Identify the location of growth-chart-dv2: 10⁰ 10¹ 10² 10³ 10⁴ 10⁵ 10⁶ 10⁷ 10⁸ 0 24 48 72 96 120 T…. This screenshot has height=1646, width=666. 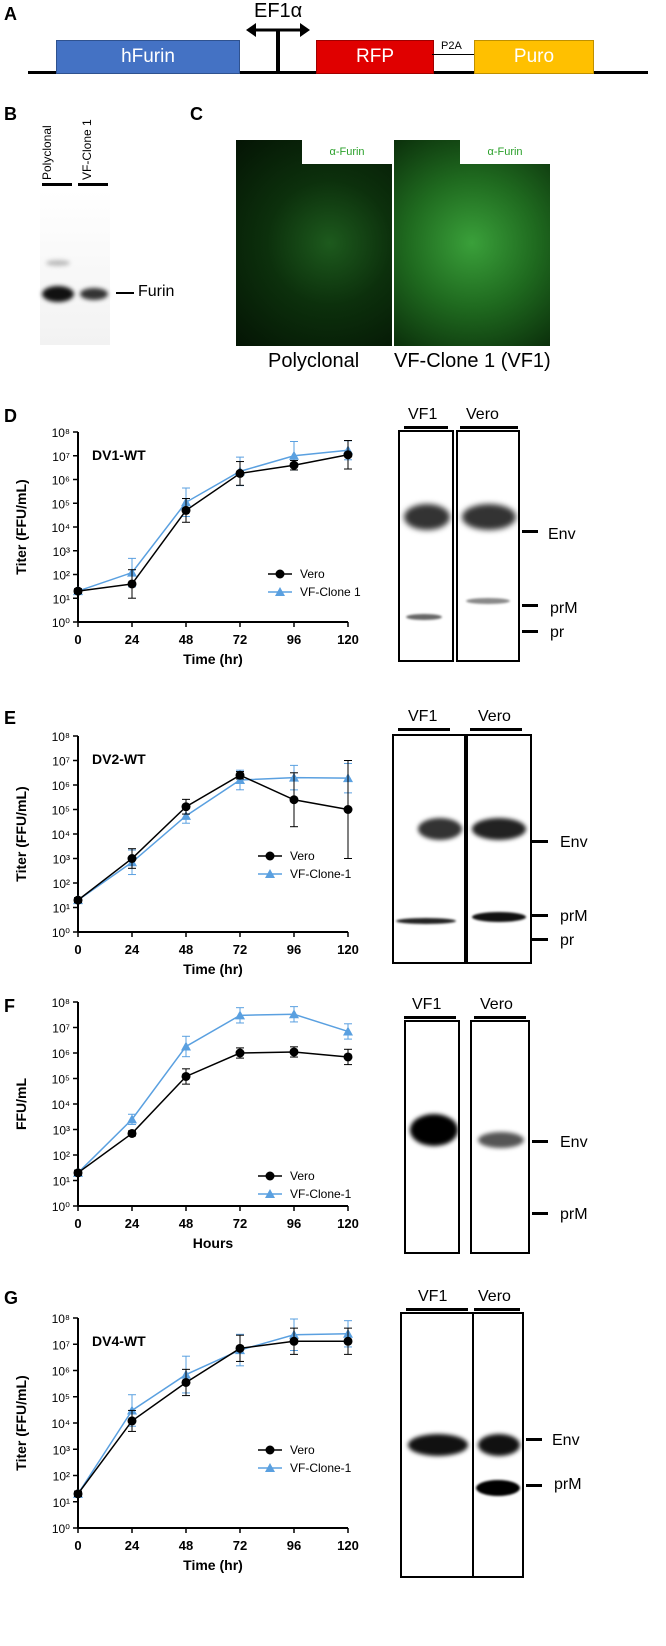
(186, 853).